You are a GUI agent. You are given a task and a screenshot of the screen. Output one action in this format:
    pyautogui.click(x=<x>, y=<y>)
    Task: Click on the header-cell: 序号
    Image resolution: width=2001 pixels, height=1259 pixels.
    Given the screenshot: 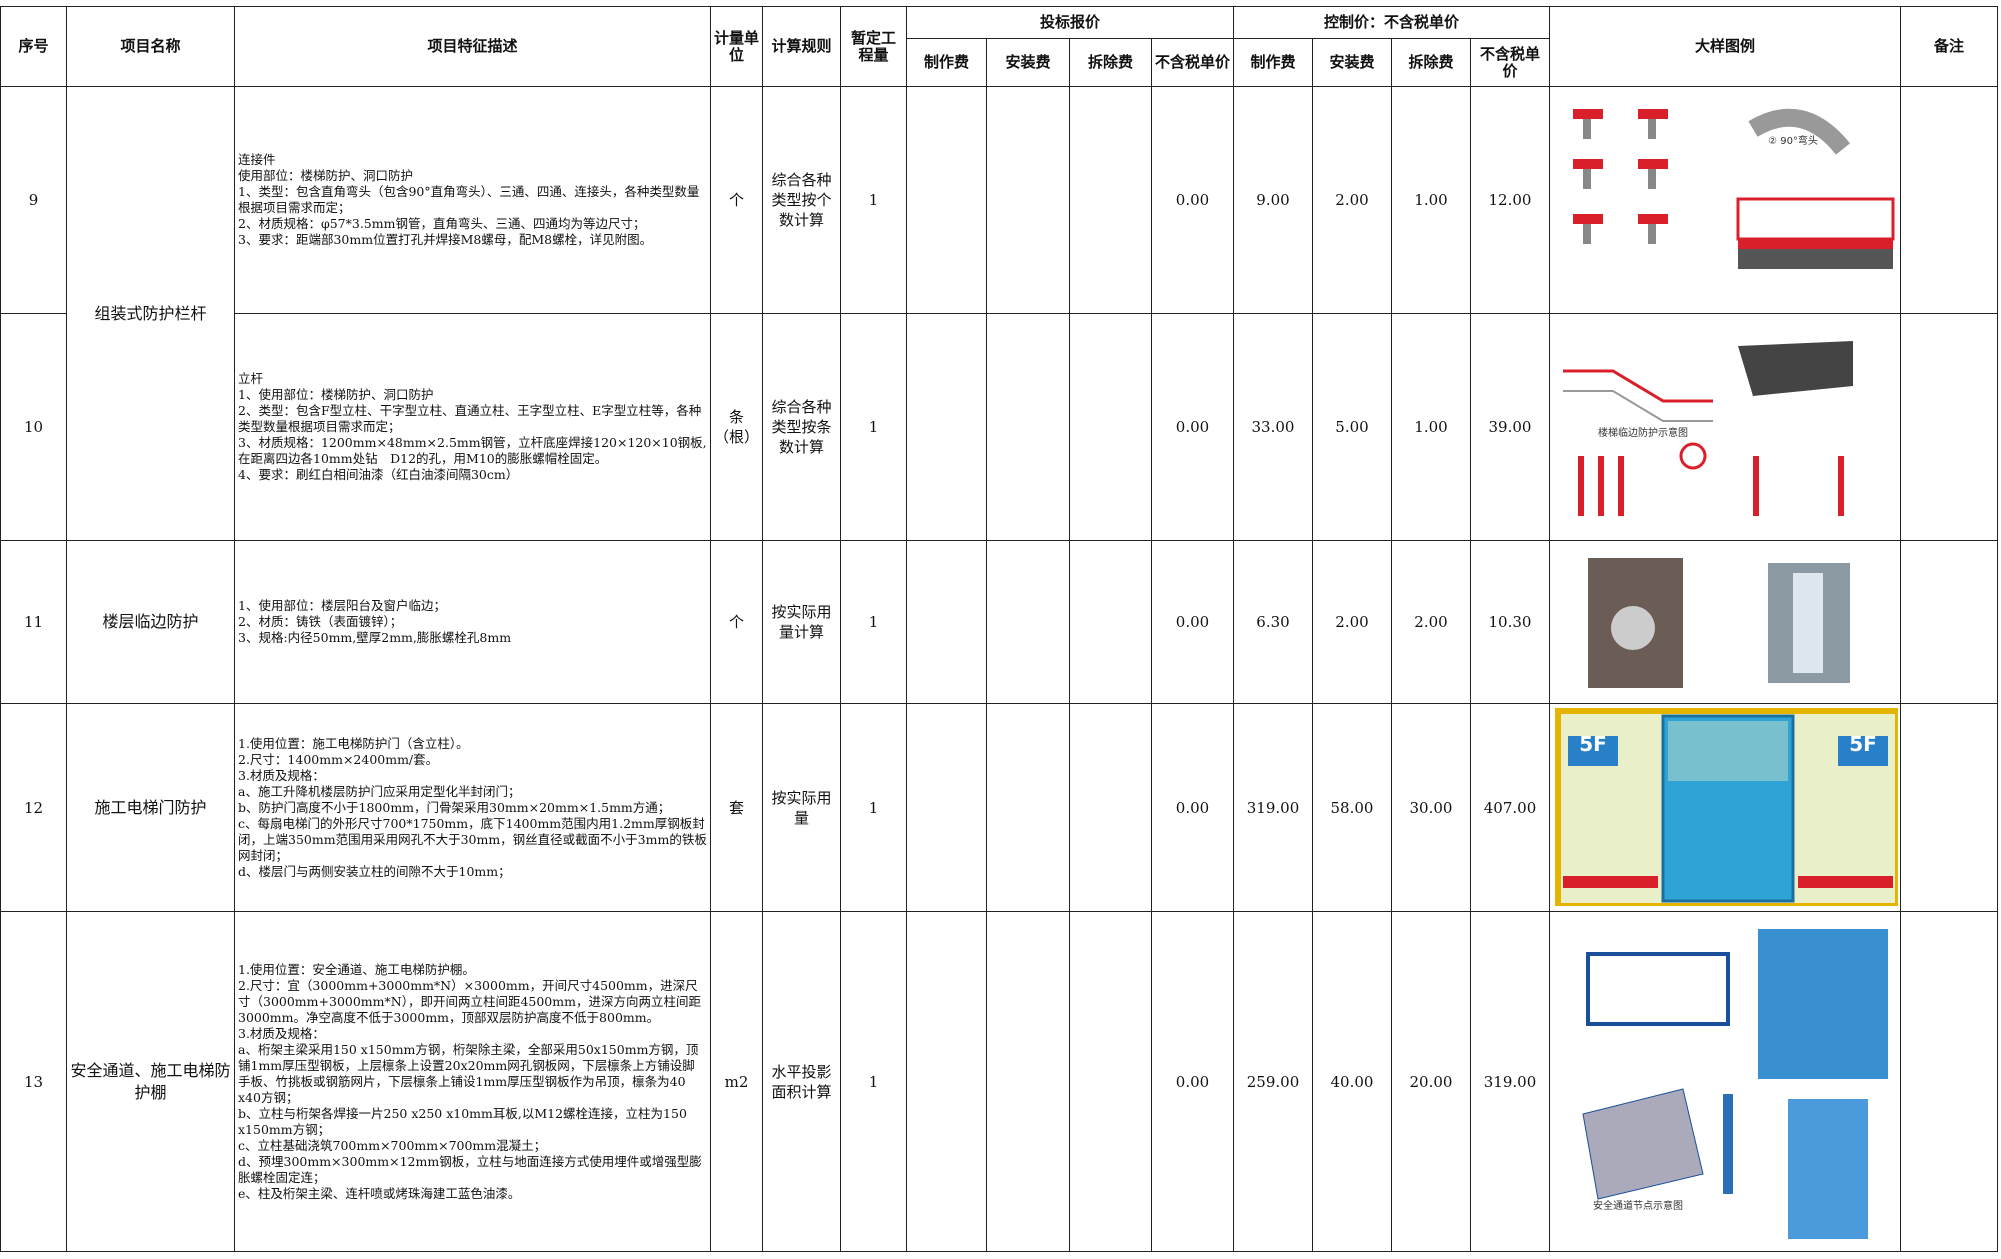 What is the action you would take?
    pyautogui.click(x=33, y=46)
    